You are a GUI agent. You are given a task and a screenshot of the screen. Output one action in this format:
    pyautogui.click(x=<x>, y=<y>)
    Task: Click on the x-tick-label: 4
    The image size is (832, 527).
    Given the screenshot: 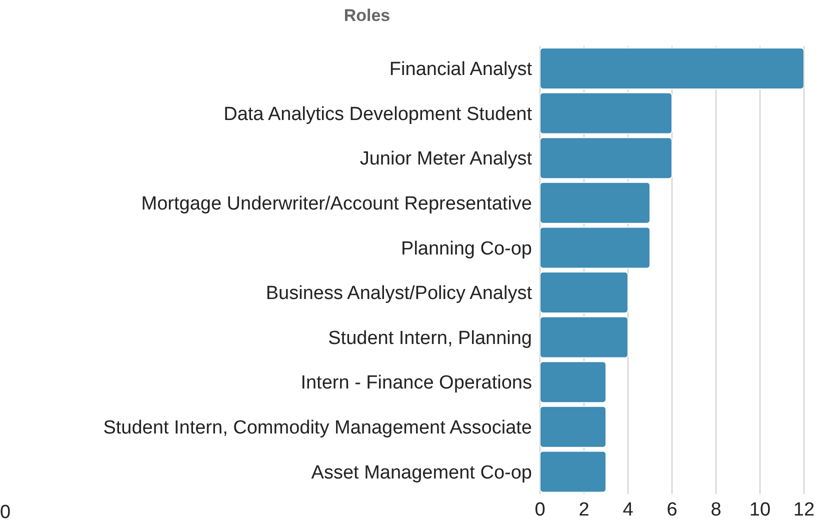 What is the action you would take?
    pyautogui.click(x=628, y=509)
    